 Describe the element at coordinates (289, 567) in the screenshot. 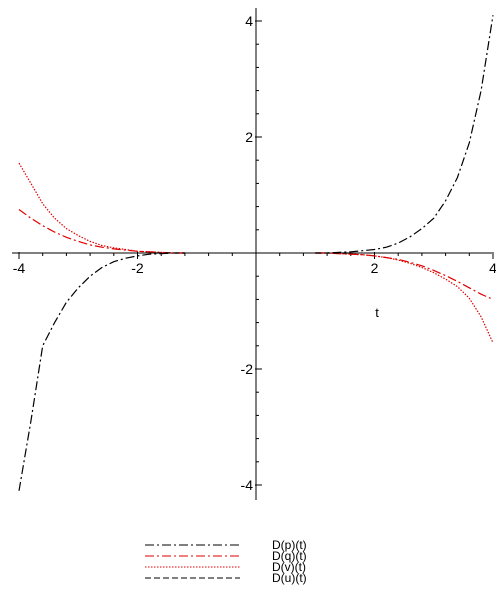

I see `legend-label: D(v)(t)` at that location.